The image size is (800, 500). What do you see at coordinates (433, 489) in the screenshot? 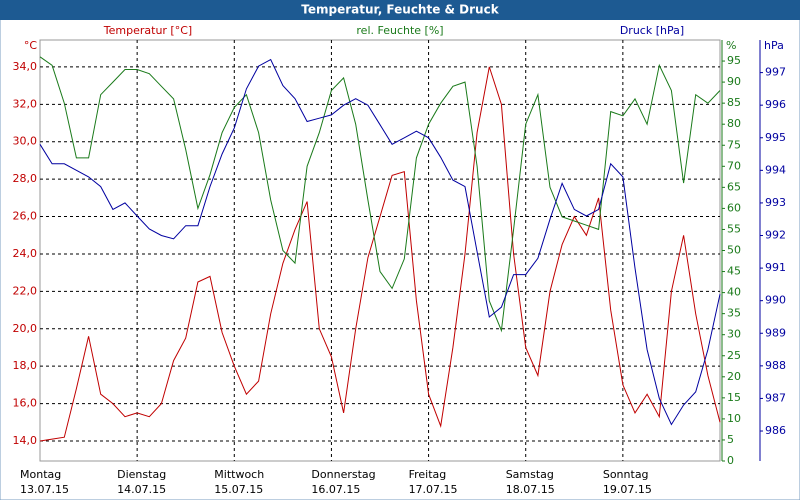
I see `x-tick-date: 17.07.15` at bounding box center [433, 489].